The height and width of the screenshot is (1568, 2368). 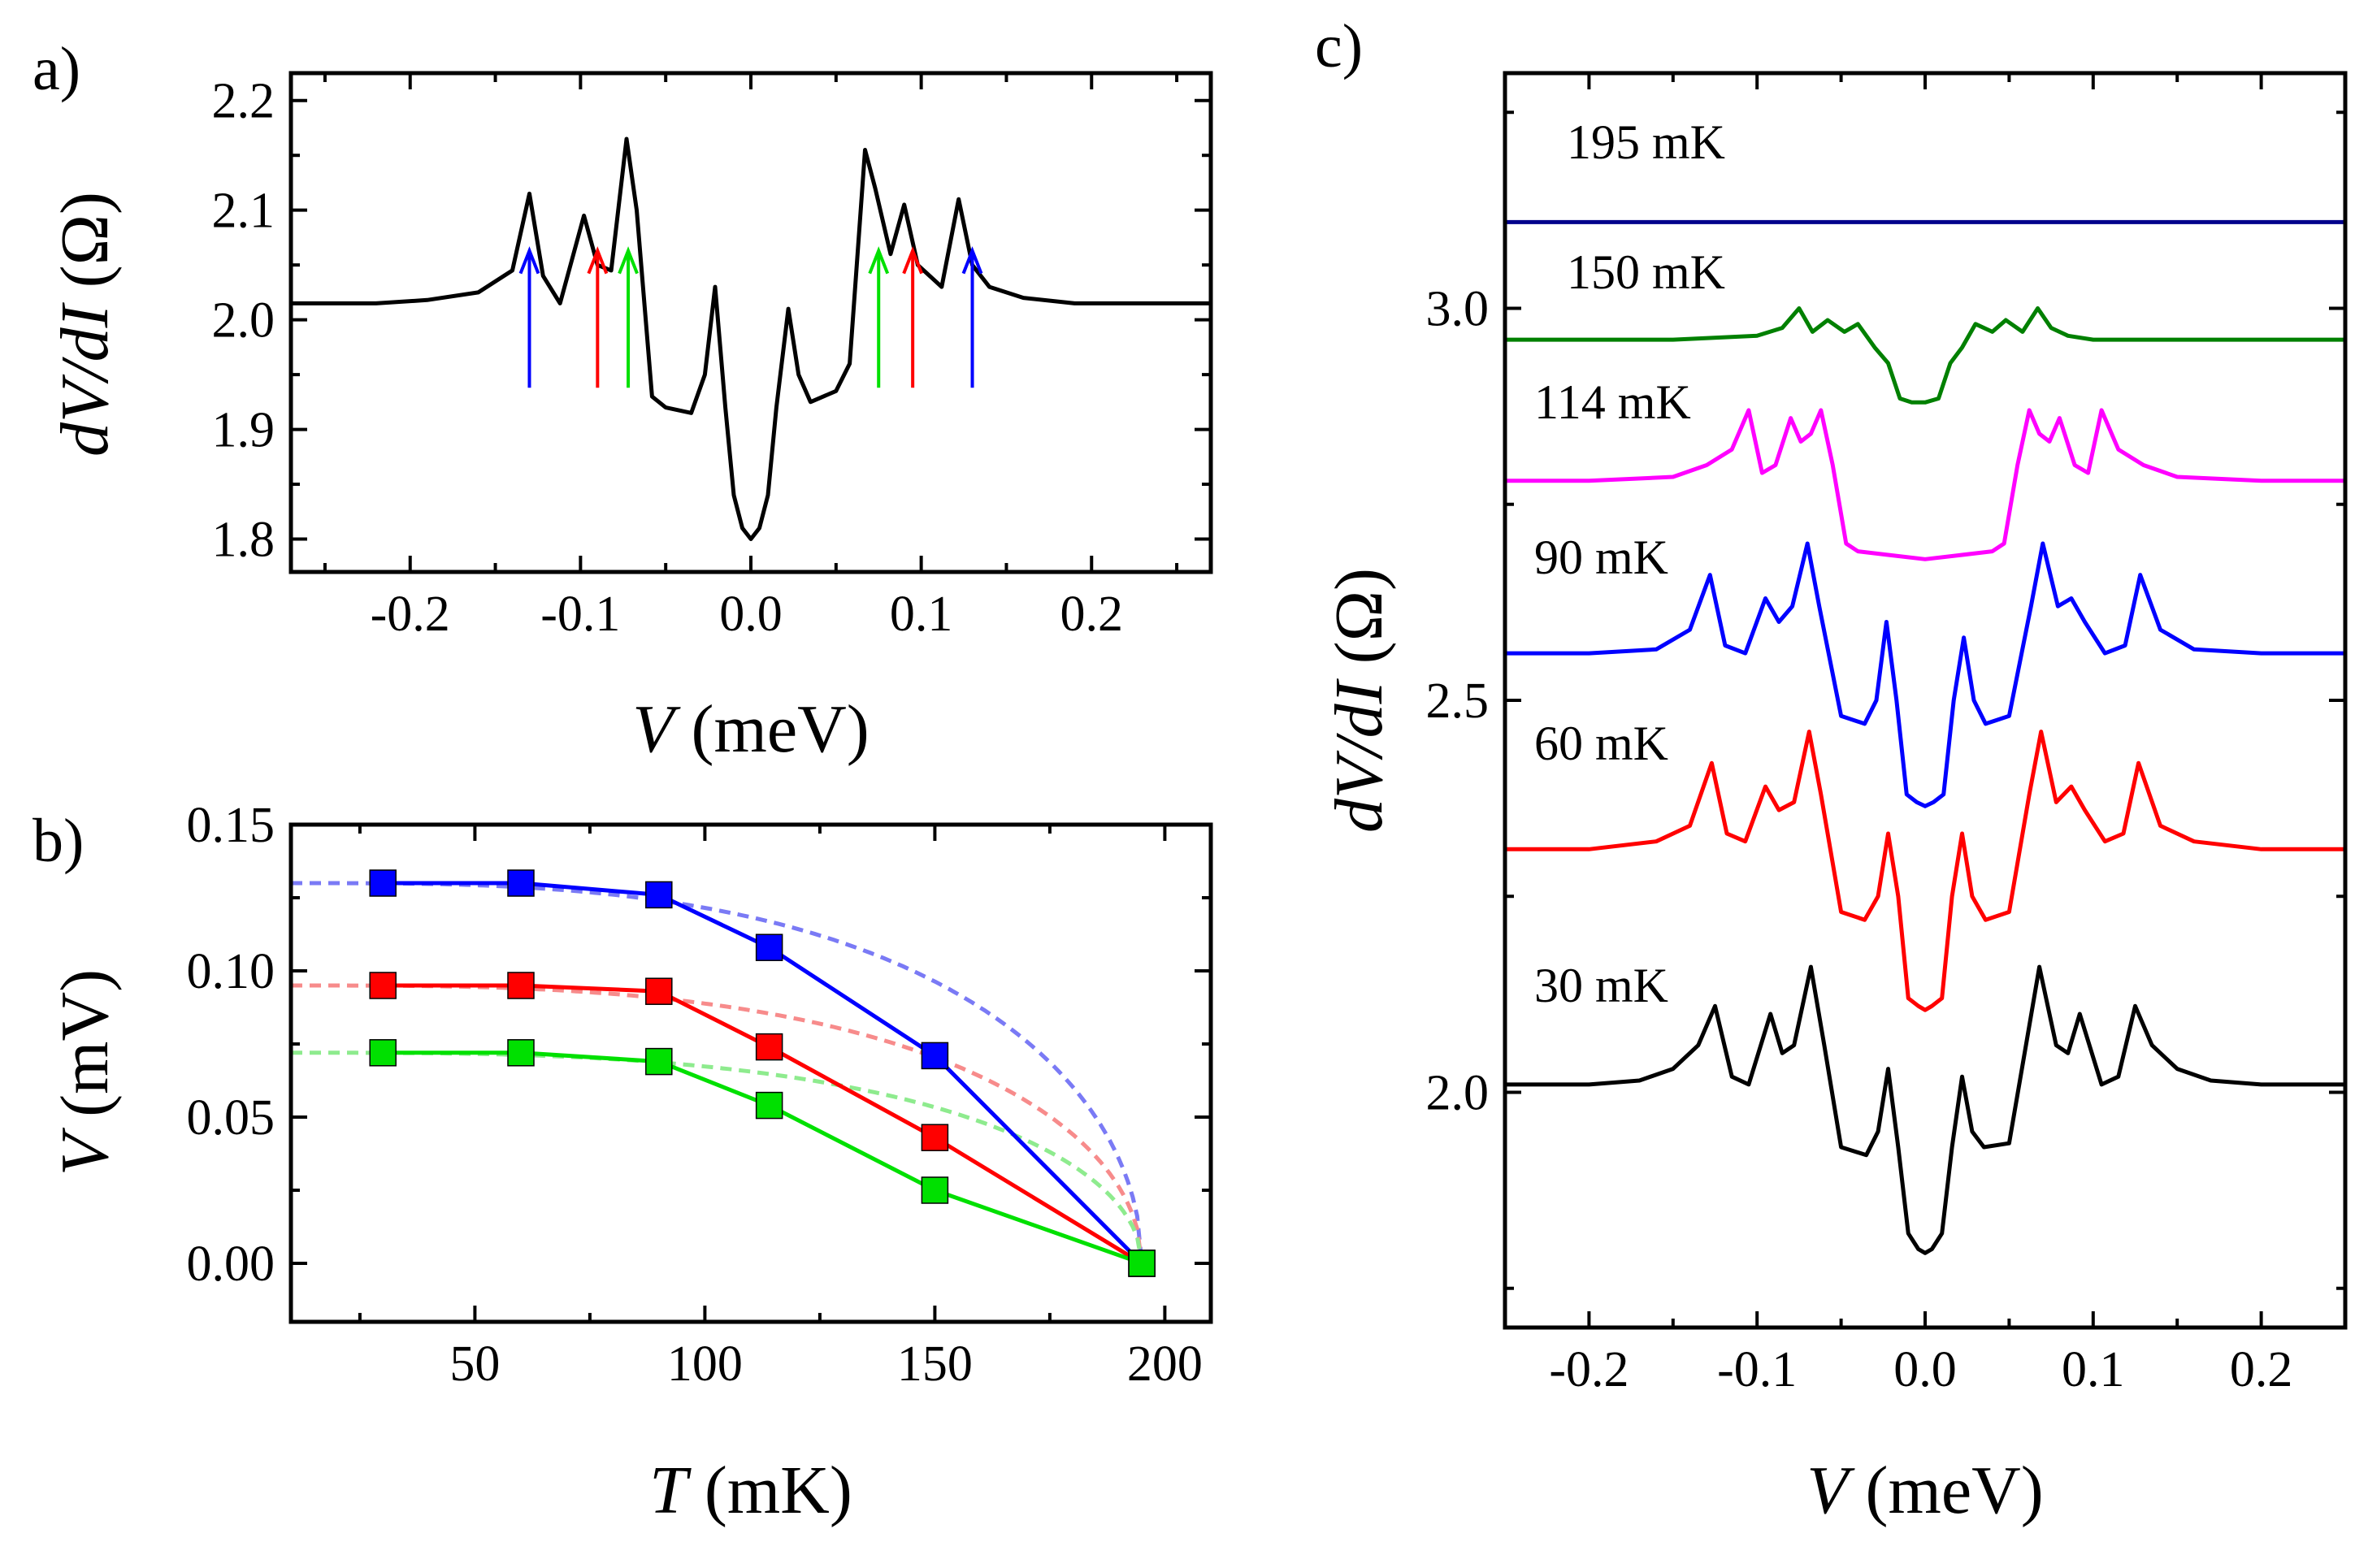 What do you see at coordinates (243, 540) in the screenshot?
I see `panel-a-ytick-label: 1.8` at bounding box center [243, 540].